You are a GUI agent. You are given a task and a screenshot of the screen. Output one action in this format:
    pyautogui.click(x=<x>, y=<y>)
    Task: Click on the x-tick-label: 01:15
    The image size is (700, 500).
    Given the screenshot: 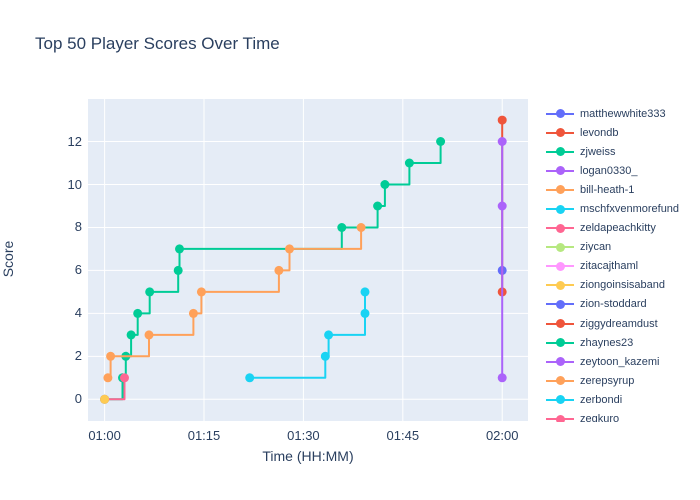 What is the action you would take?
    pyautogui.click(x=204, y=435)
    